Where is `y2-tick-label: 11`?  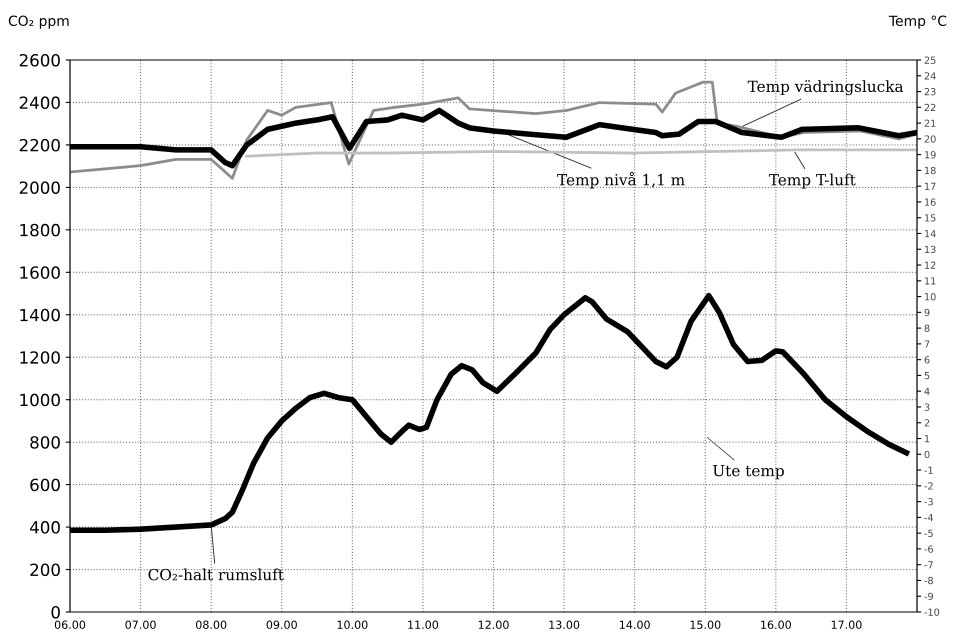 y2-tick-label: 11 is located at coordinates (930, 280).